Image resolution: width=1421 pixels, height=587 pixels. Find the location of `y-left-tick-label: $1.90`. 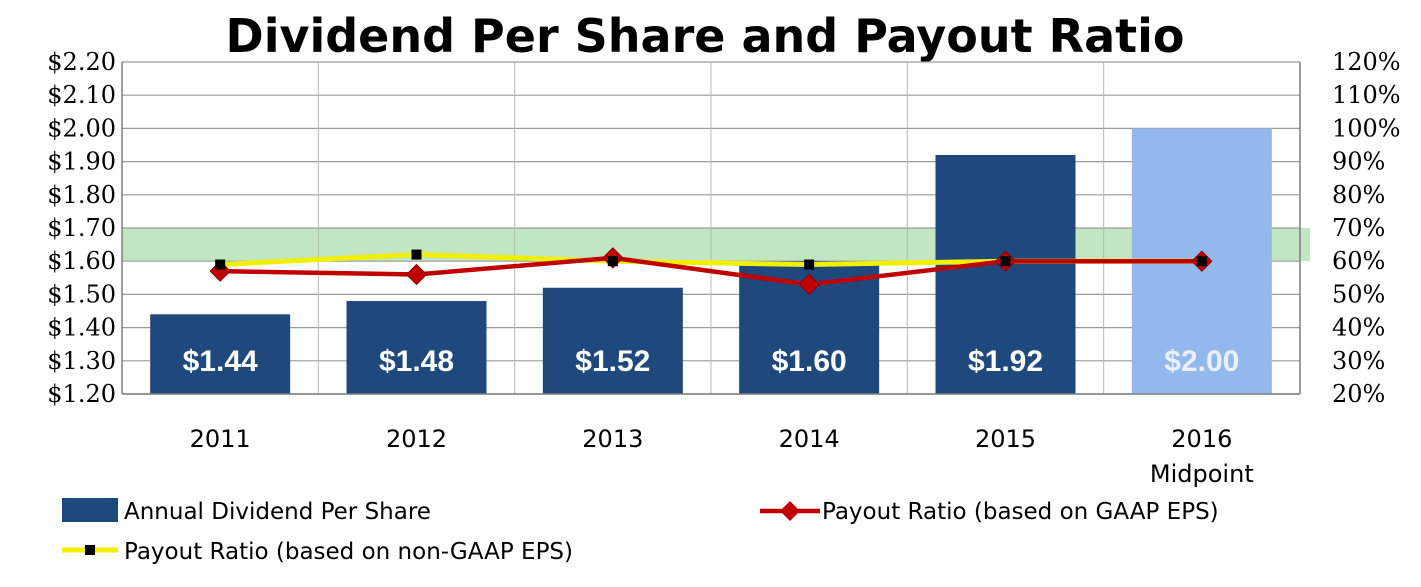

y-left-tick-label: $1.90 is located at coordinates (81, 162).